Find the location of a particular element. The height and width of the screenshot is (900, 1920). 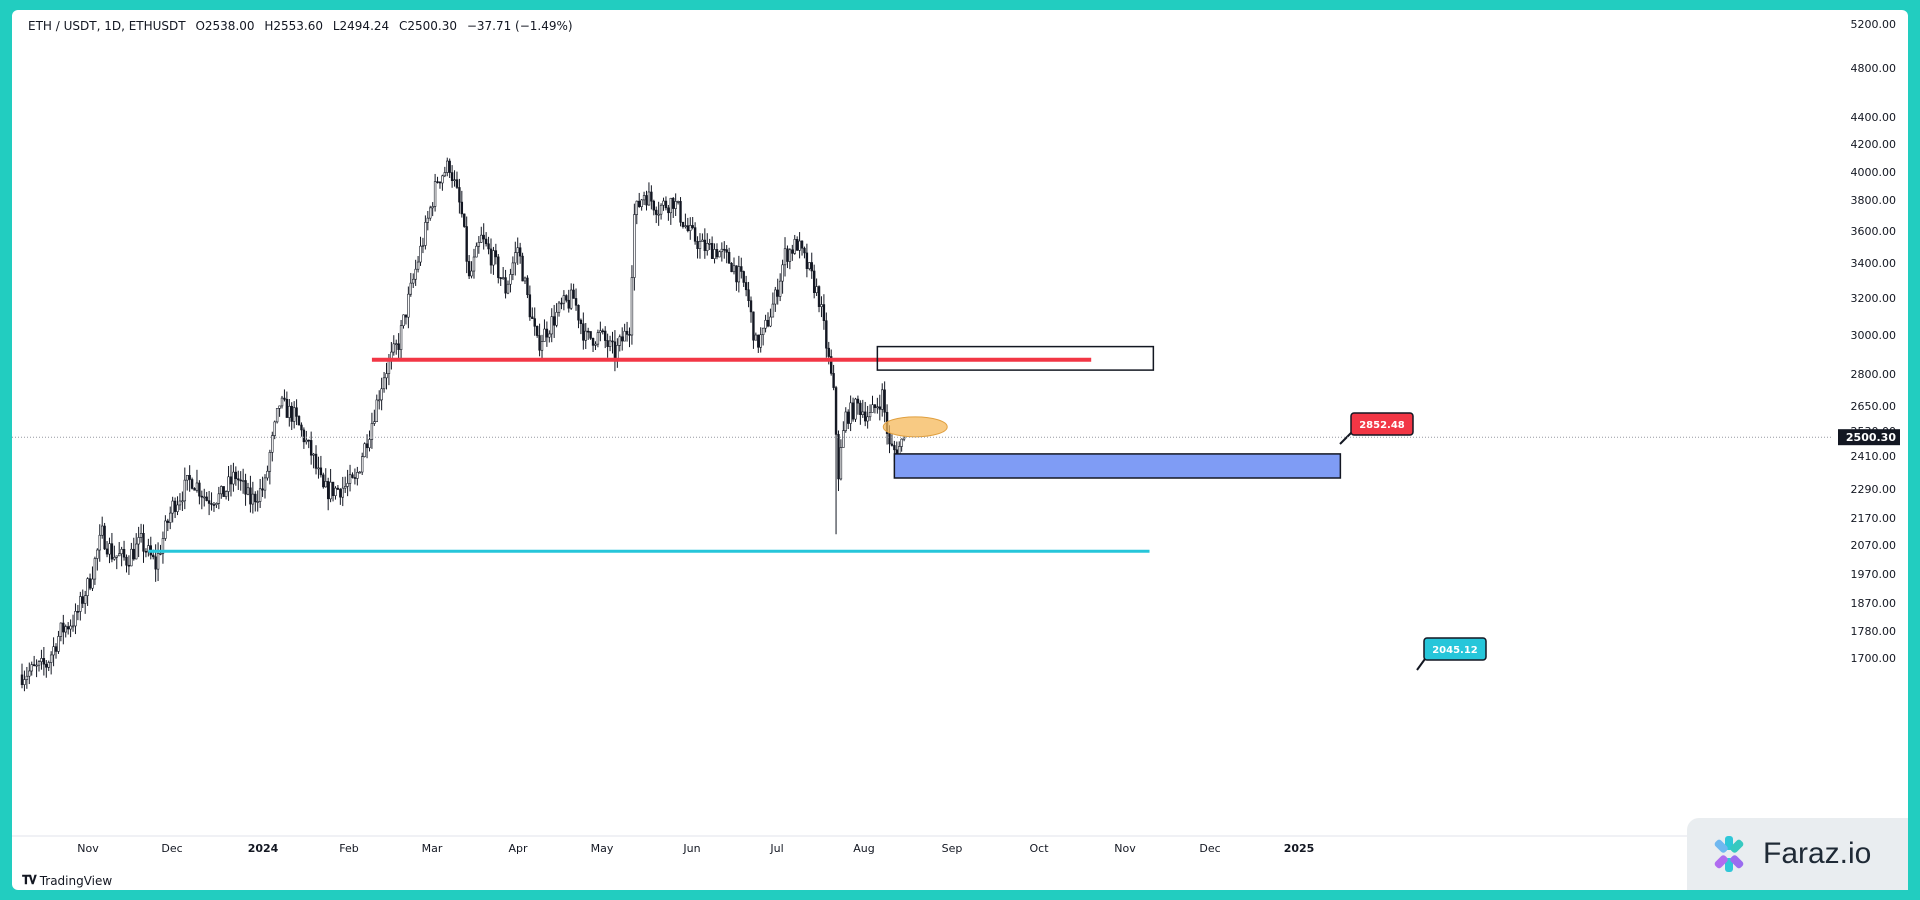

x-tick-label: Aug is located at coordinates (863, 848).